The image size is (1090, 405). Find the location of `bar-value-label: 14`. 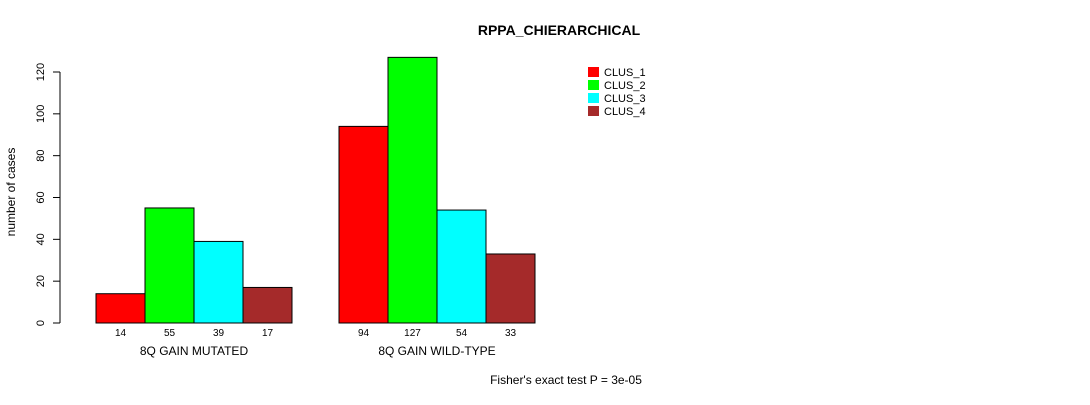

bar-value-label: 14 is located at coordinates (121, 333).